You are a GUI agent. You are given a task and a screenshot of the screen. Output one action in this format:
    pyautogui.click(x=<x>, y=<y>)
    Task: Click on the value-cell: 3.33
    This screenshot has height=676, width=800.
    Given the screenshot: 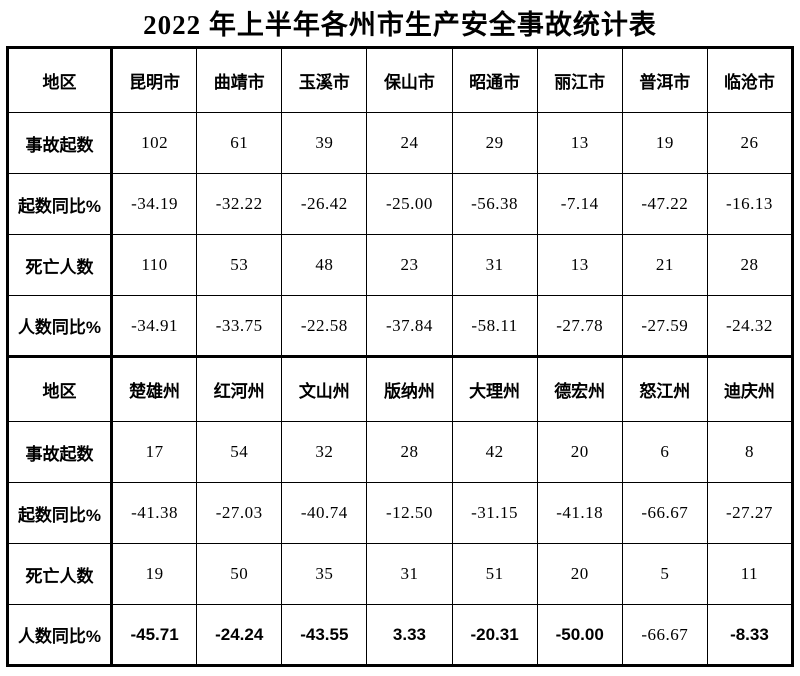 What is the action you would take?
    pyautogui.click(x=409, y=635)
    